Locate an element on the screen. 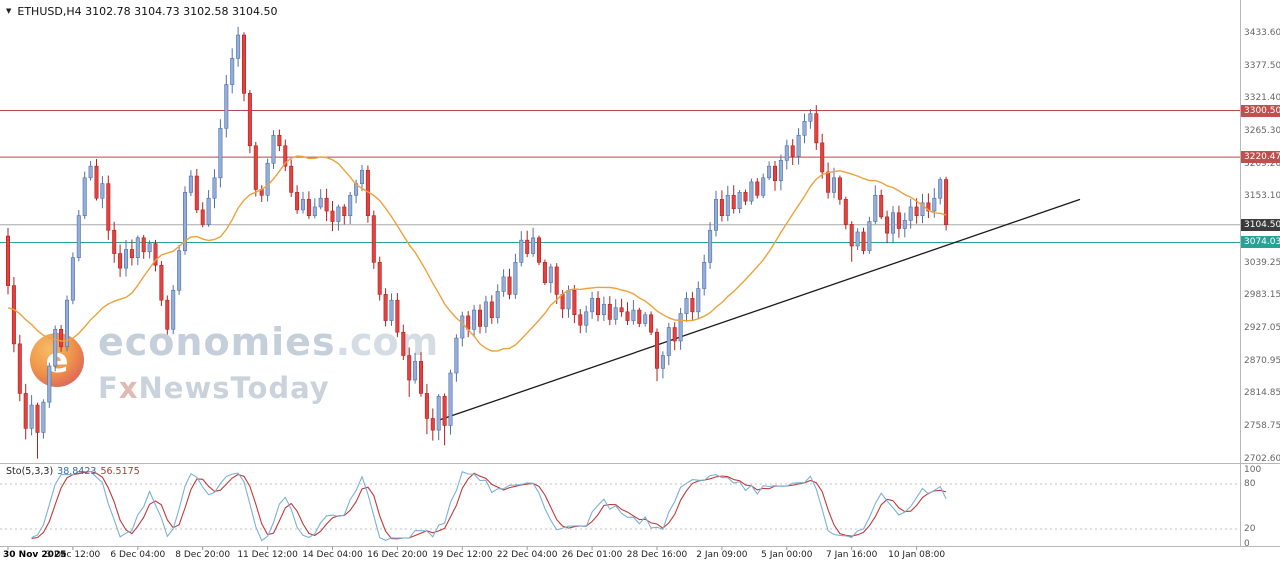 This screenshot has width=1280, height=567. watermark-subbrand: FxNewsToday is located at coordinates (214, 388).